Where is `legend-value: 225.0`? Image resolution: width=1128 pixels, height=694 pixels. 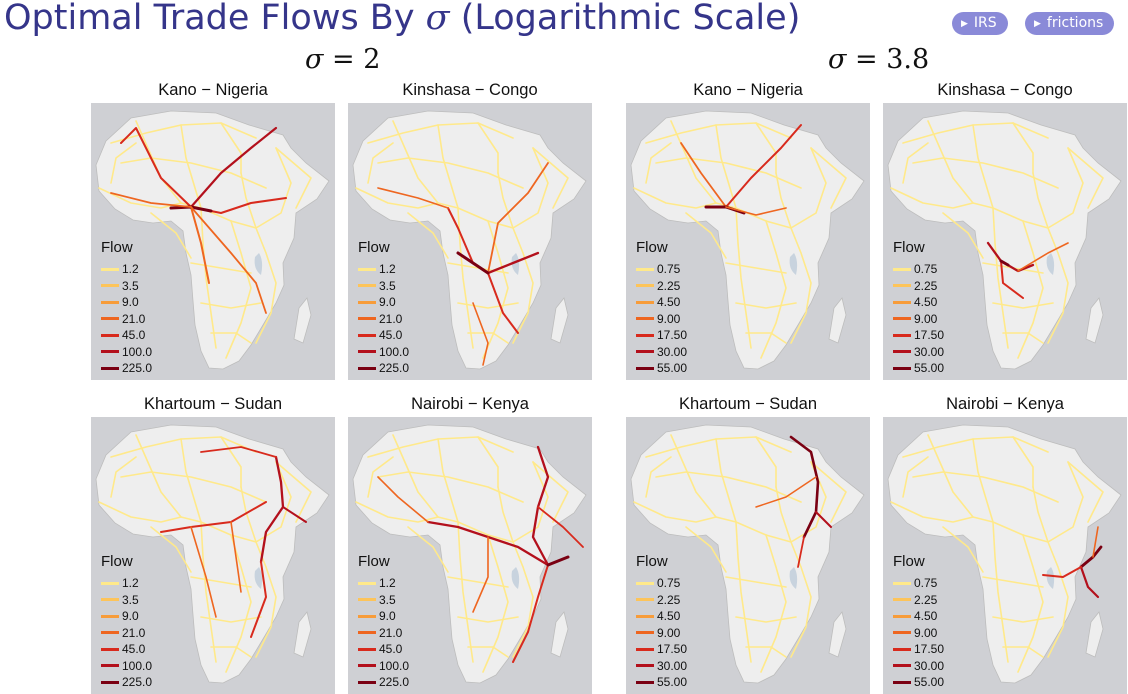
legend-value: 225.0 is located at coordinates (394, 368).